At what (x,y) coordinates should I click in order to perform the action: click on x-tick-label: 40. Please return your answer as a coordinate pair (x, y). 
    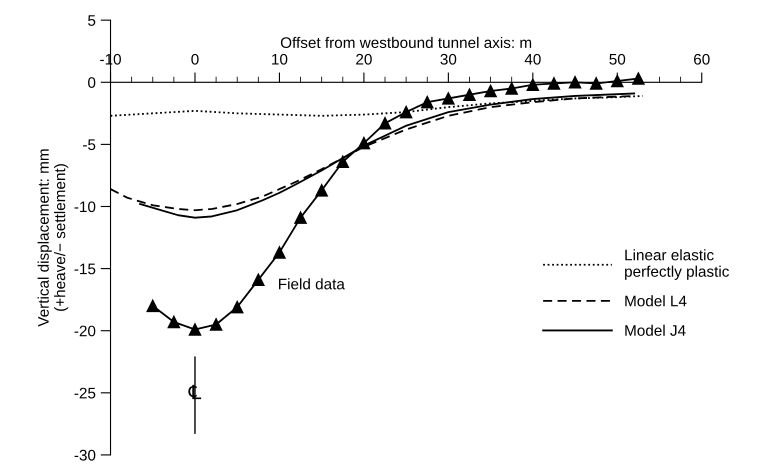
    Looking at the image, I should click on (532, 59).